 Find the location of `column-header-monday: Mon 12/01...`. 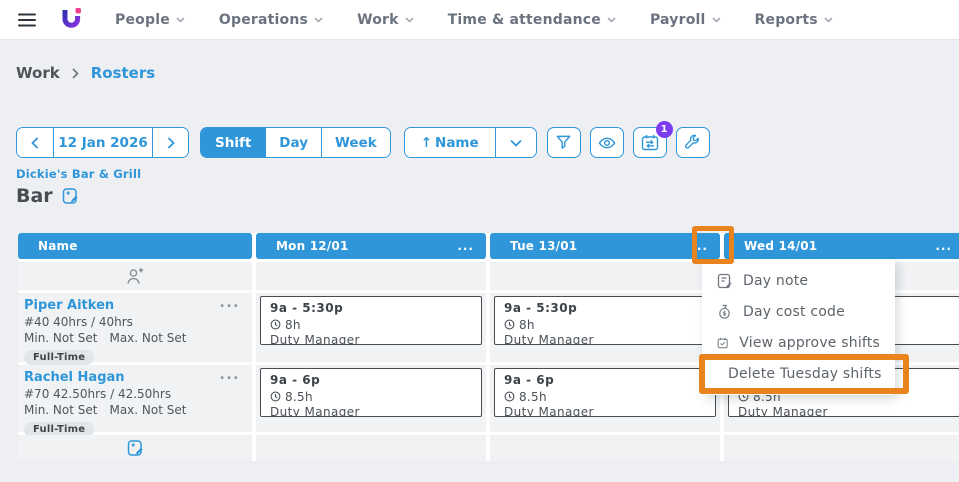

column-header-monday: Mon 12/01... is located at coordinates (371, 246).